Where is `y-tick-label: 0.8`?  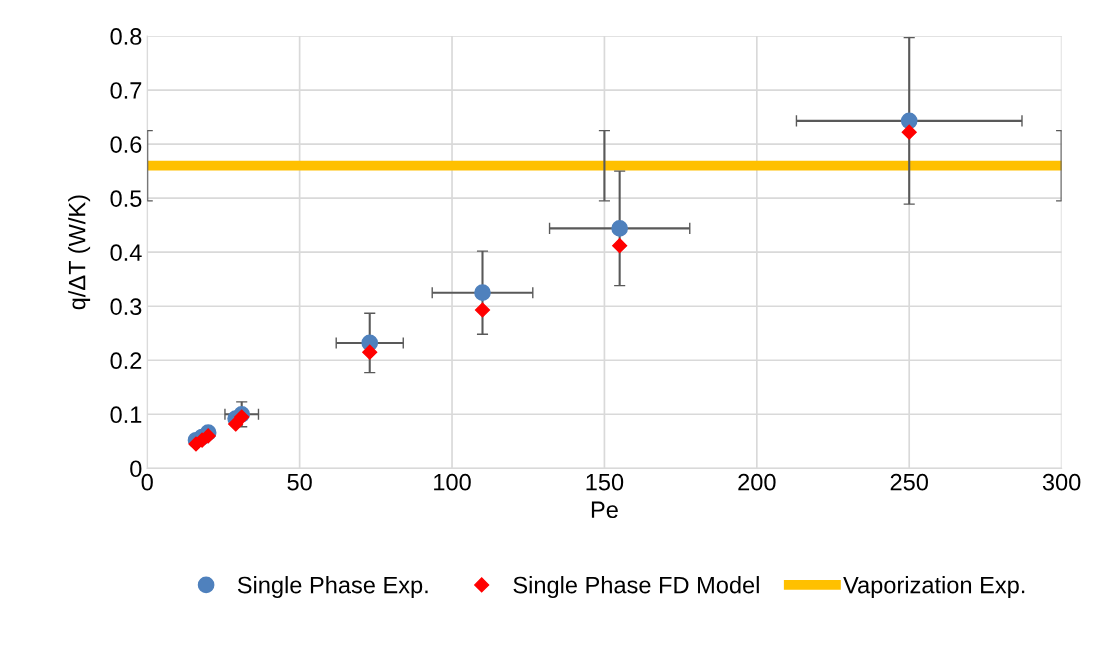
y-tick-label: 0.8 is located at coordinates (126, 36).